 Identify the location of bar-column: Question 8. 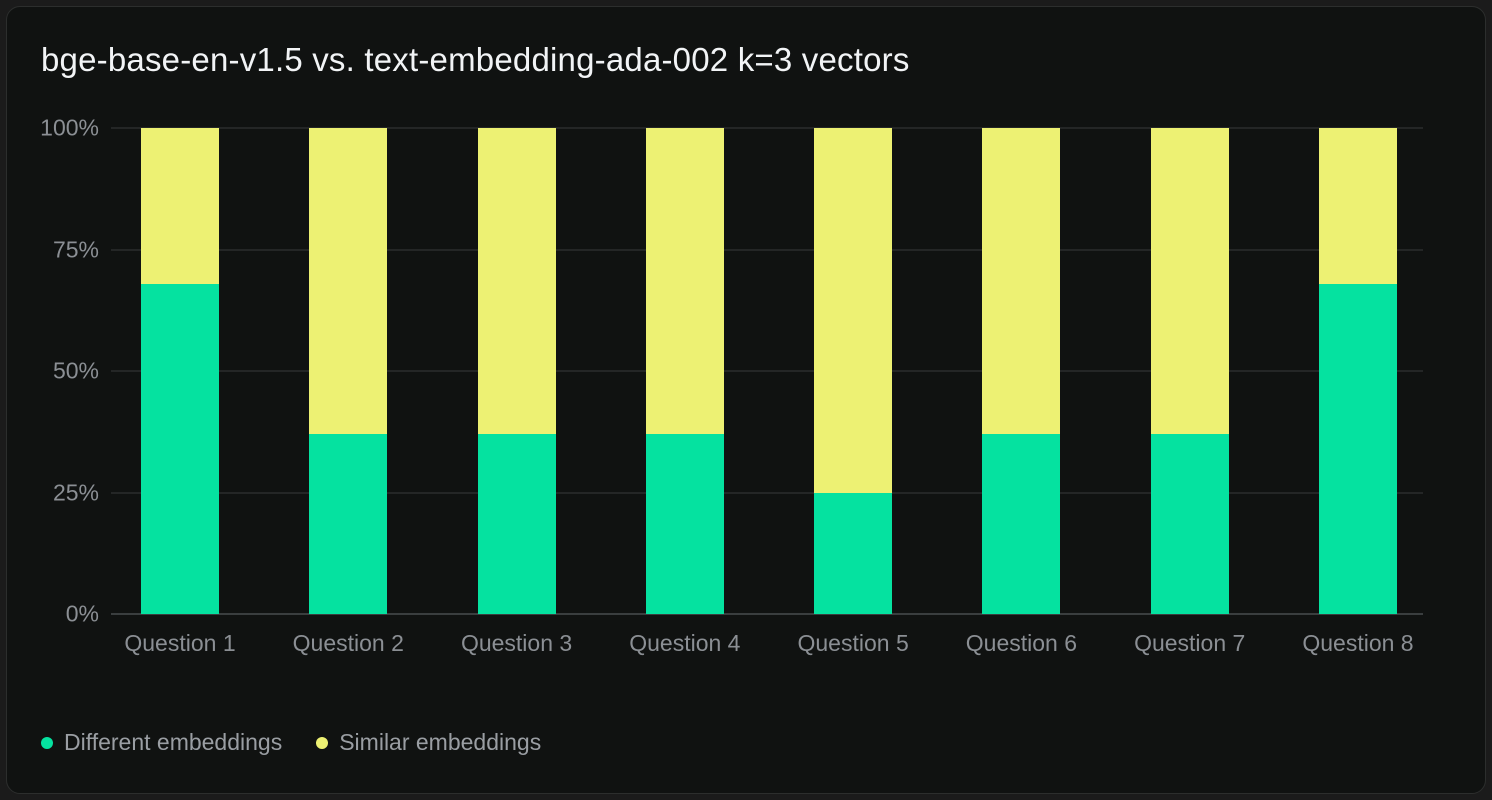
(1358, 392).